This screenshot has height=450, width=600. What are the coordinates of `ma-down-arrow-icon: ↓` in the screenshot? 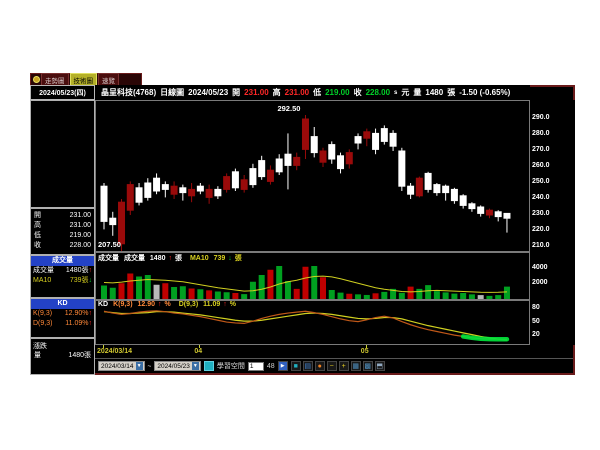 It's located at (230, 258).